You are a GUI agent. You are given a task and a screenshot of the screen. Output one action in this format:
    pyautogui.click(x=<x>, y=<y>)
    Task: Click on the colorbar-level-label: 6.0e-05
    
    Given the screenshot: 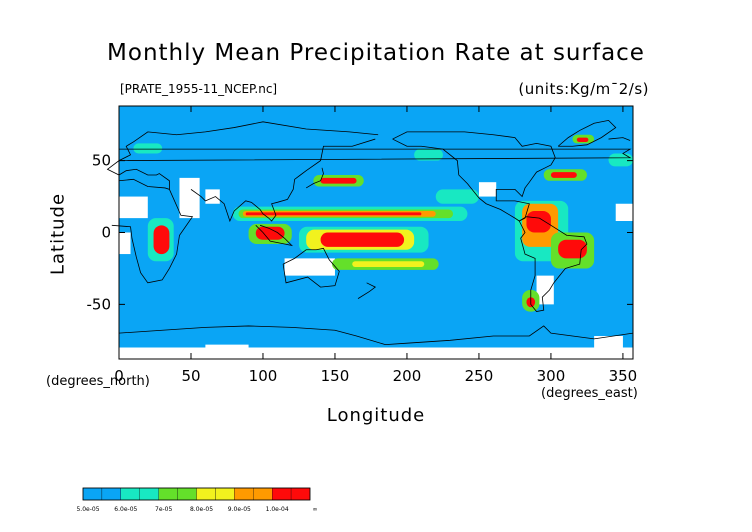 What is the action you would take?
    pyautogui.click(x=126, y=509)
    